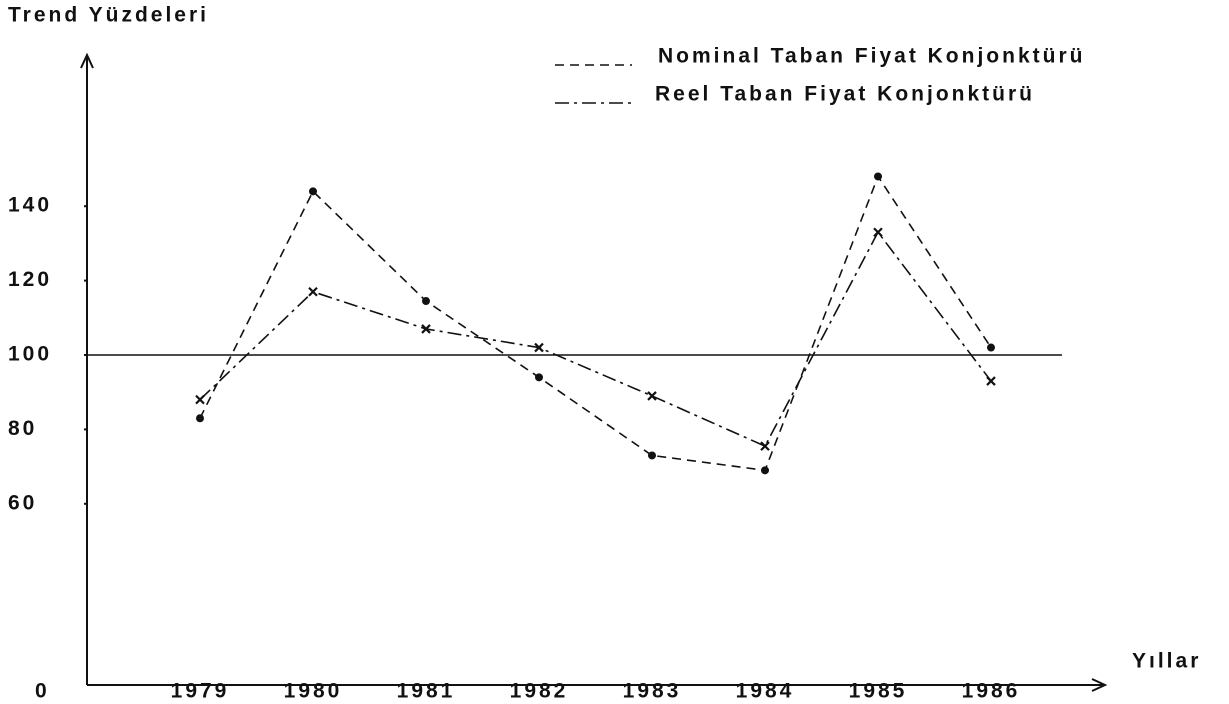 Image resolution: width=1229 pixels, height=704 pixels. Describe the element at coordinates (87, 368) in the screenshot. I see `y-axis` at that location.